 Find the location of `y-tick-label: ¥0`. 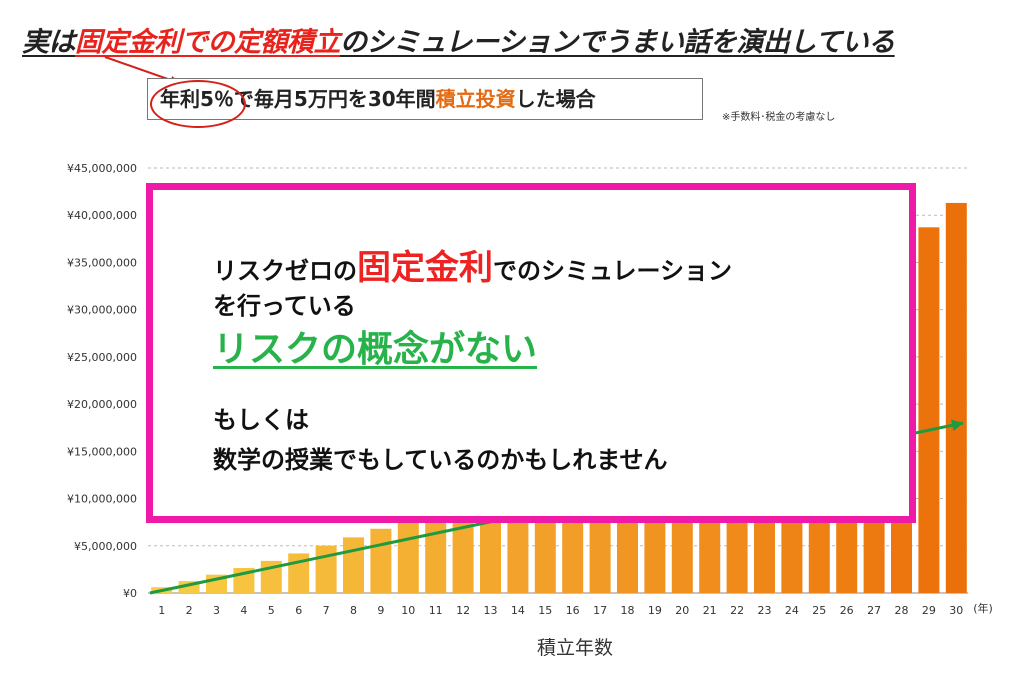

y-tick-label: ¥0 is located at coordinates (130, 593).